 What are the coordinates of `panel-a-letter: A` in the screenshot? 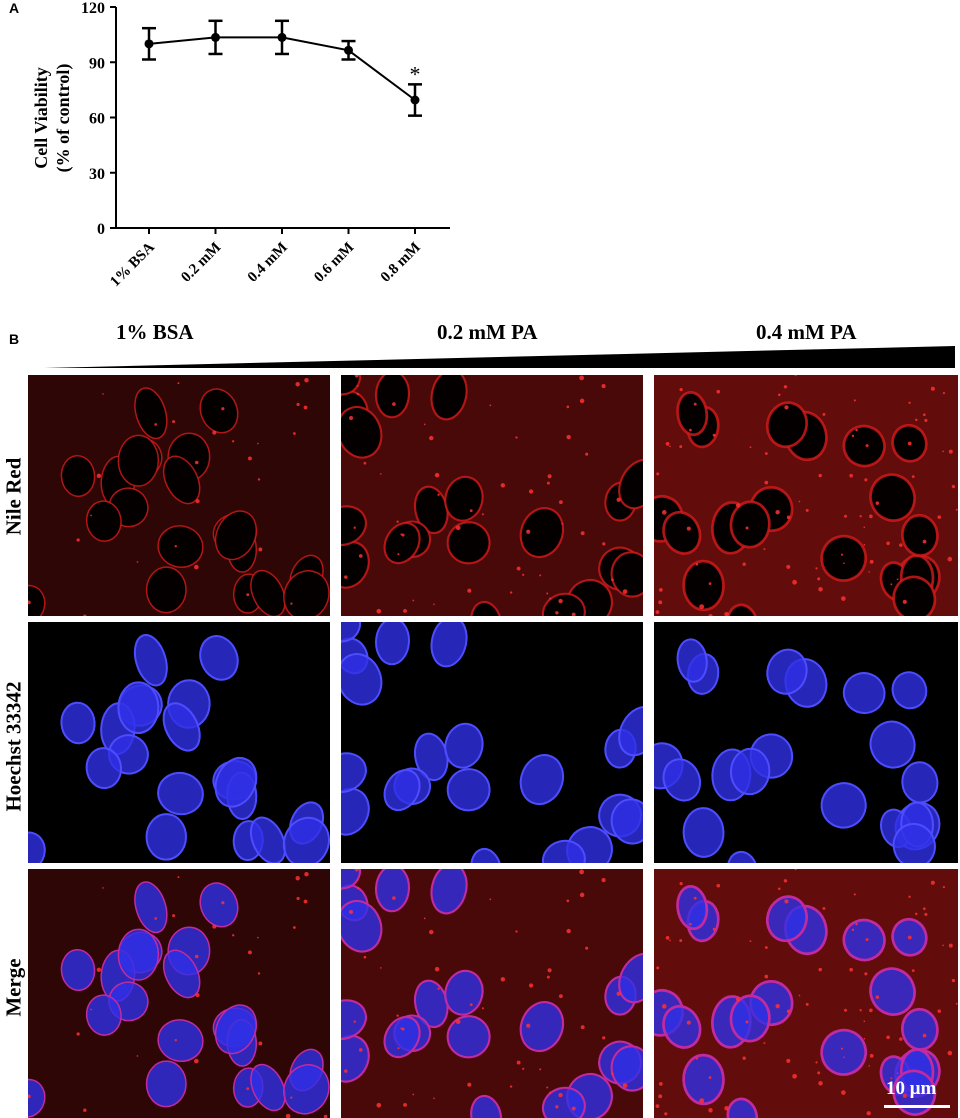 It's located at (14, 8).